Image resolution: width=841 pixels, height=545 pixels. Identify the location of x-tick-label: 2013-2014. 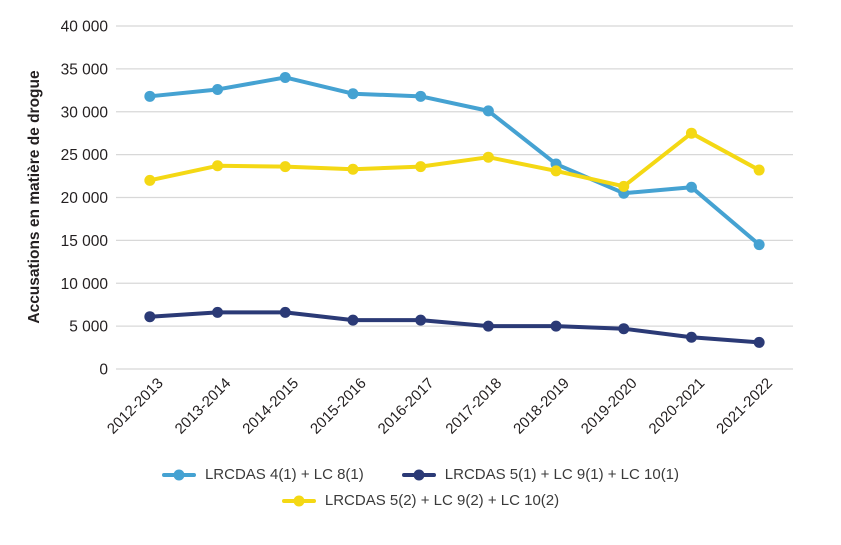
(203, 406).